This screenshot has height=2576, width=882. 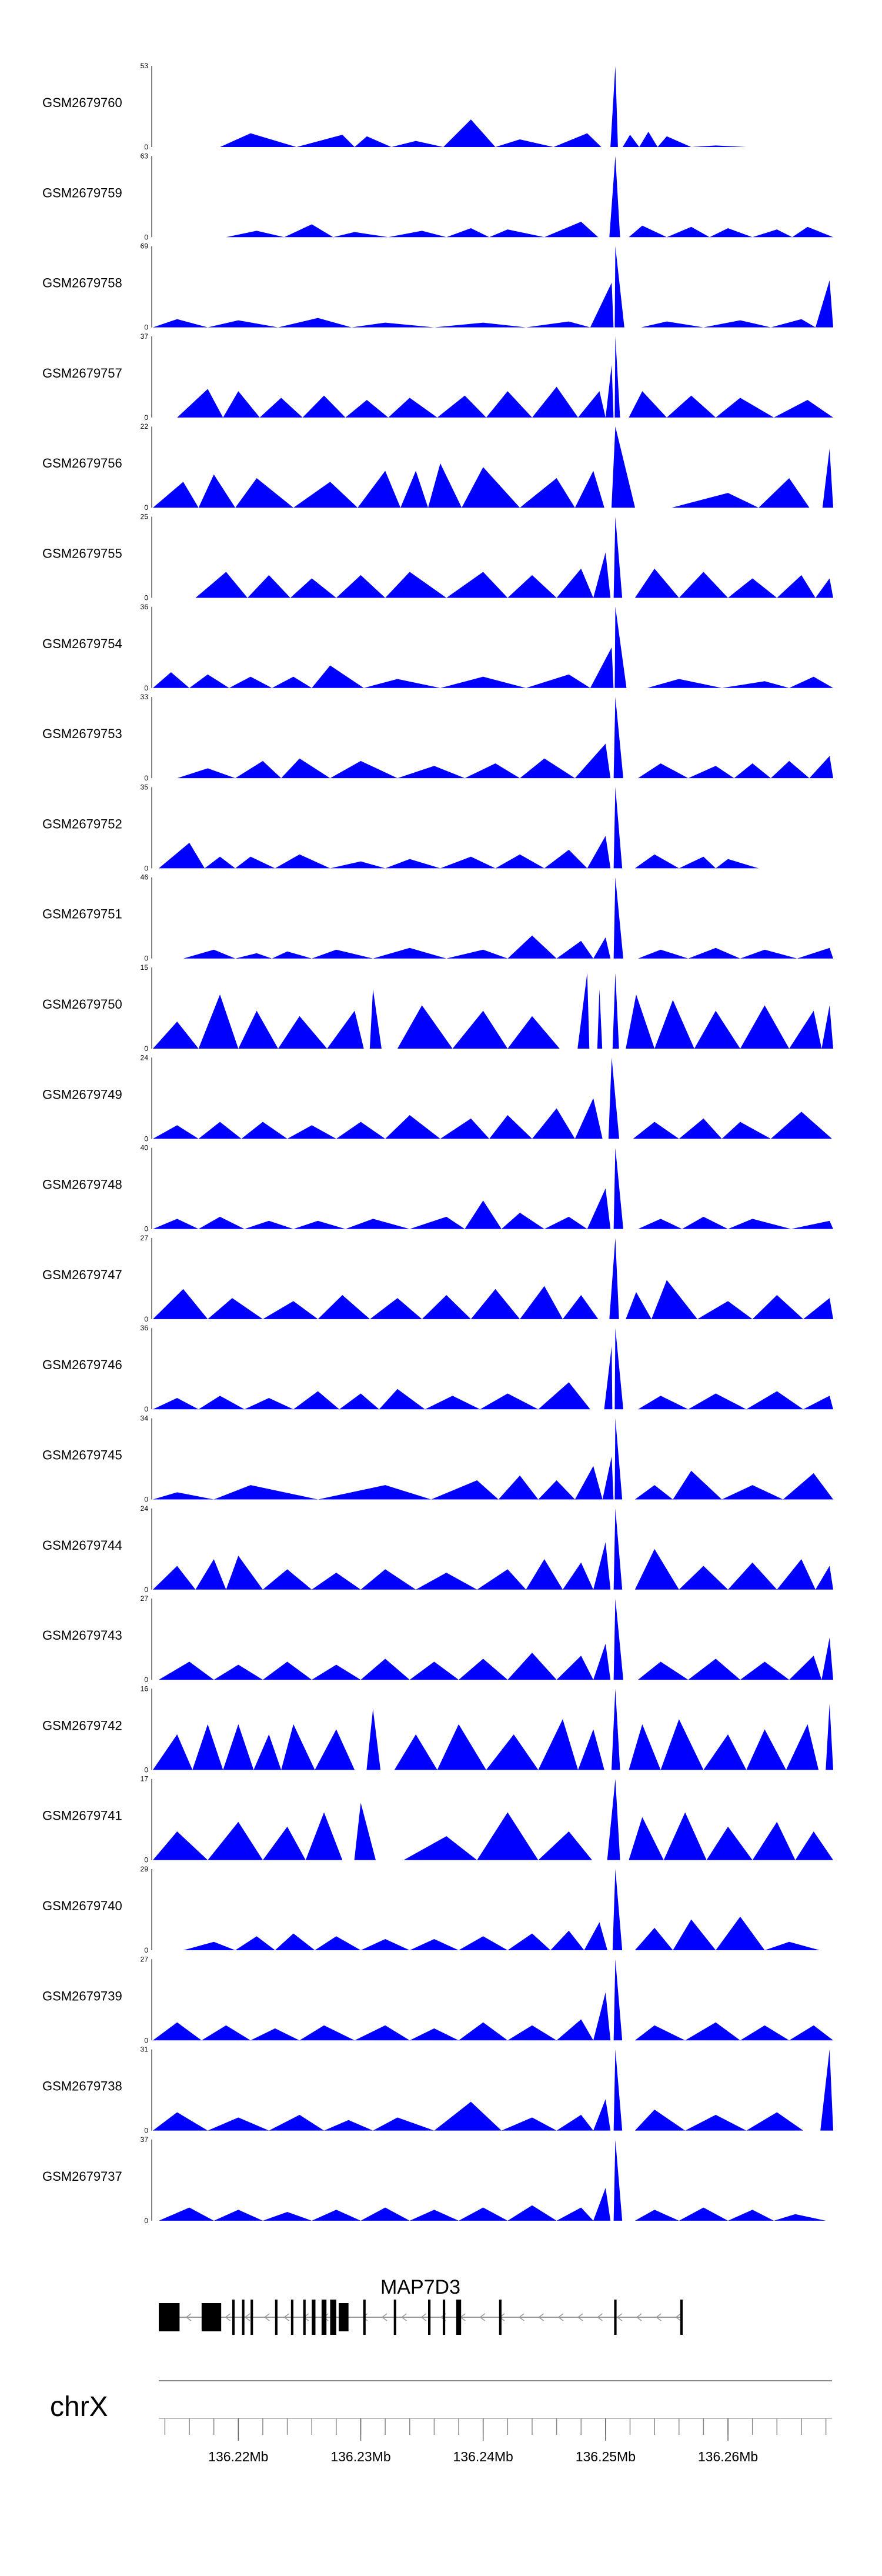 I want to click on track-label: GSM2679755, so click(x=82, y=553).